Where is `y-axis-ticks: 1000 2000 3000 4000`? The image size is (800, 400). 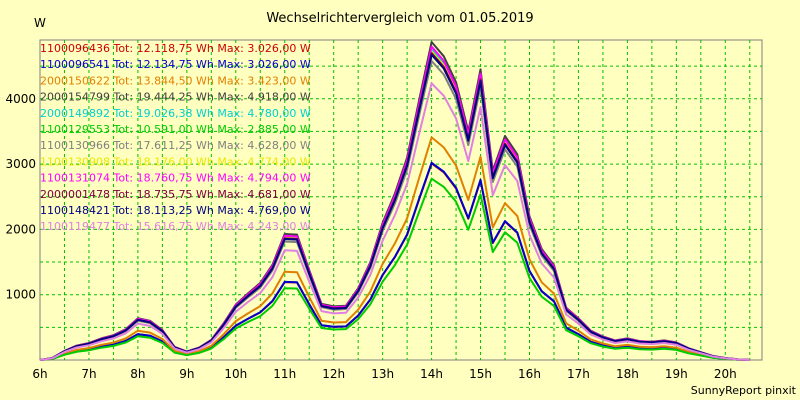
y-axis-ticks: 1000 2000 3000 4000 is located at coordinates (20, 197).